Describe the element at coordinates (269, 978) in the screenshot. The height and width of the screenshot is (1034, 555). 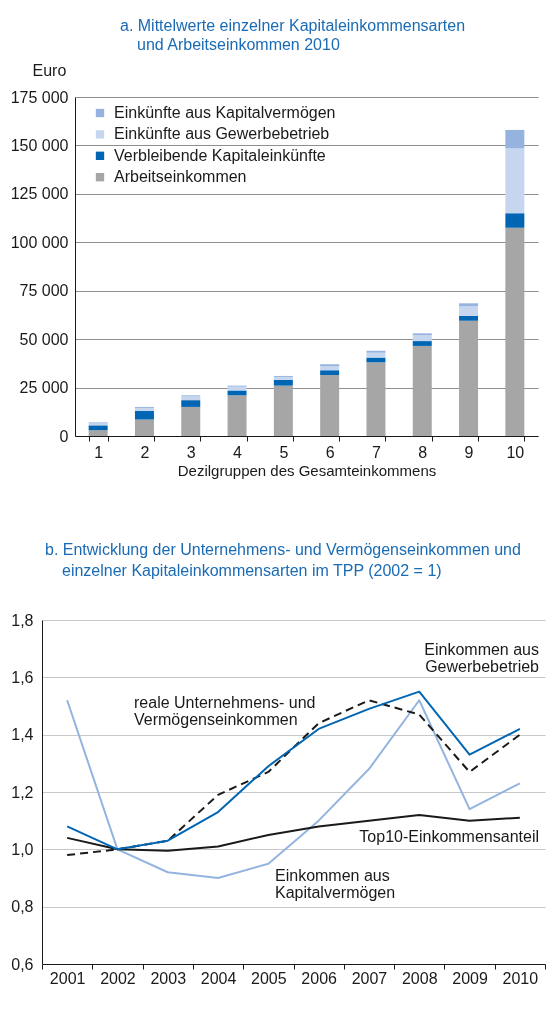
I see `x-tick-label: 2005` at that location.